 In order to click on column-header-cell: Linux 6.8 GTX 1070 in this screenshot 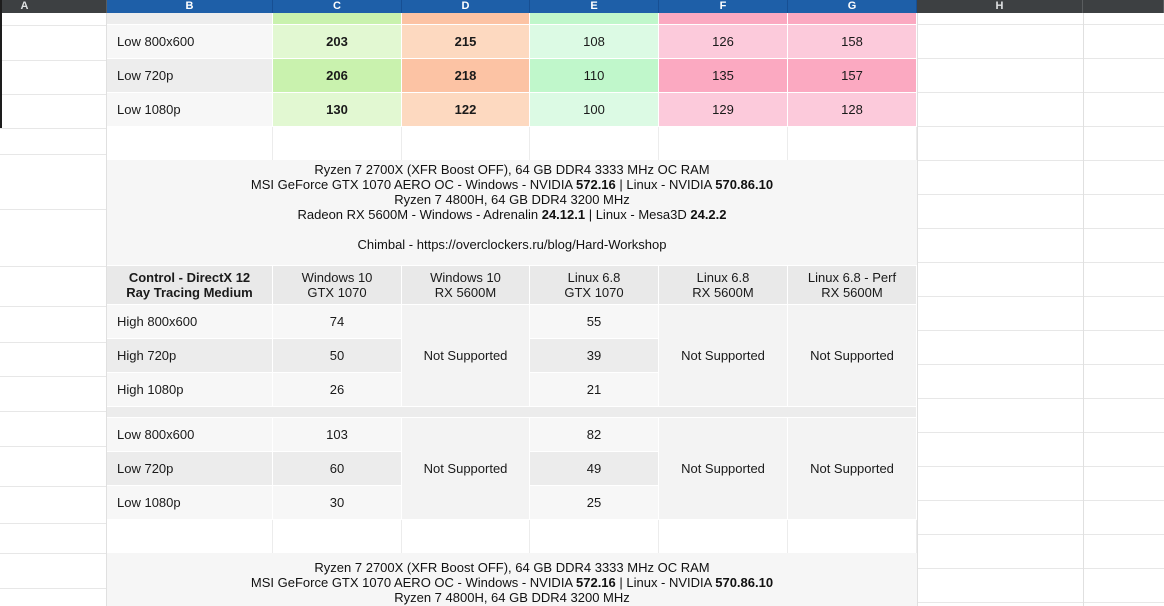, I will do `click(594, 285)`.